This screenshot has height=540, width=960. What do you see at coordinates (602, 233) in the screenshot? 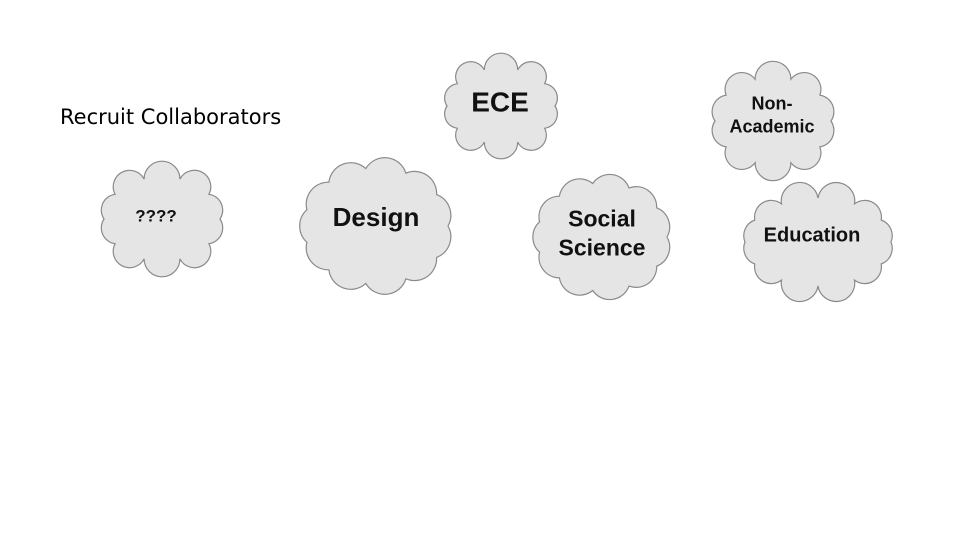
I see `cloud-label-social-science: Social Science` at bounding box center [602, 233].